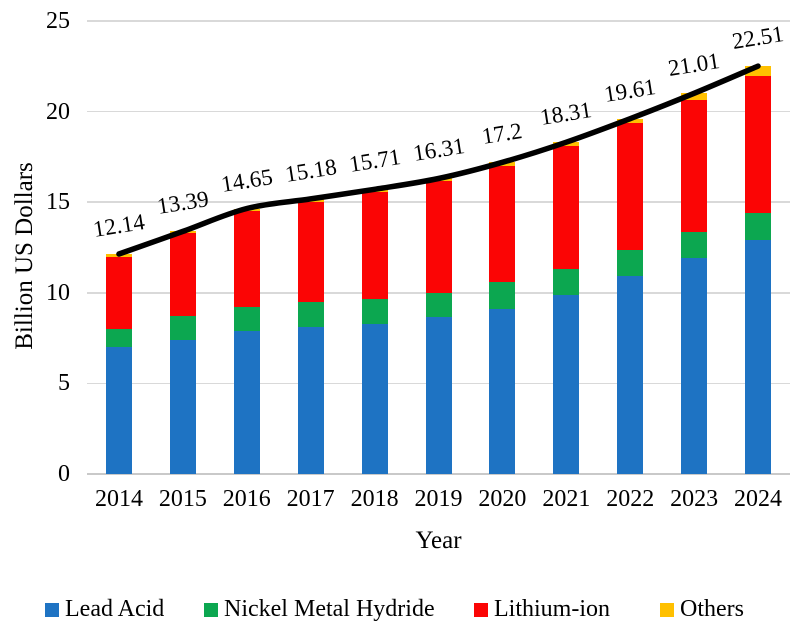 Image resolution: width=799 pixels, height=627 pixels. What do you see at coordinates (552, 609) in the screenshot?
I see `legend-label: Lithium-ion` at bounding box center [552, 609].